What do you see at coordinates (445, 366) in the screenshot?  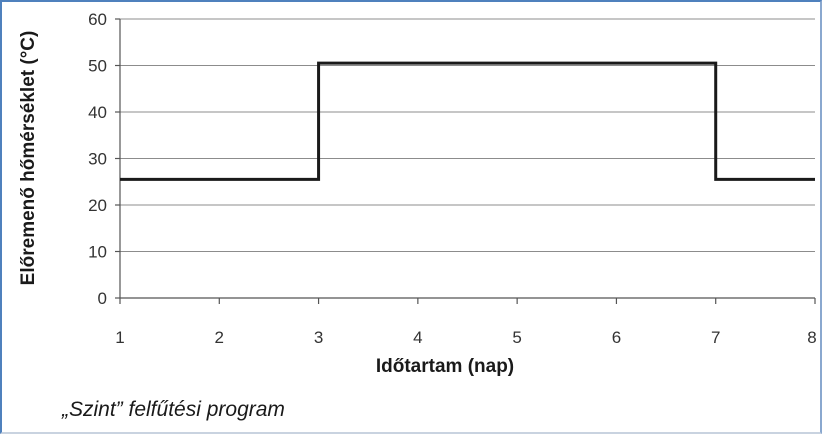 I see `x-axis-label: Időtartam (nap)` at bounding box center [445, 366].